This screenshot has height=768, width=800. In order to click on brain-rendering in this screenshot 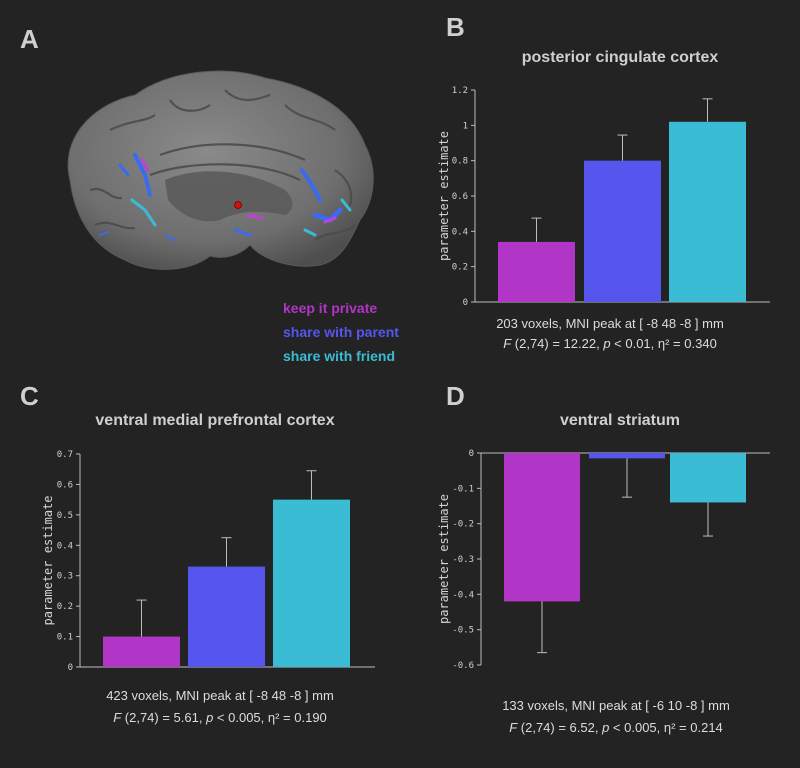, I will do `click(220, 170)`.